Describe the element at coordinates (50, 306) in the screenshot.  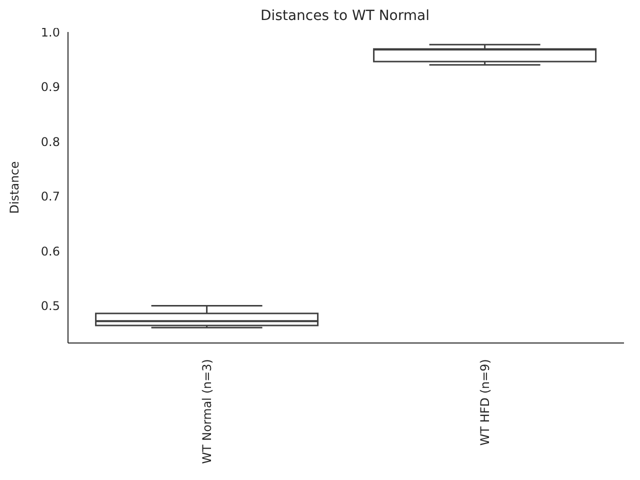
I see `y-tick-label: 0.5` at that location.